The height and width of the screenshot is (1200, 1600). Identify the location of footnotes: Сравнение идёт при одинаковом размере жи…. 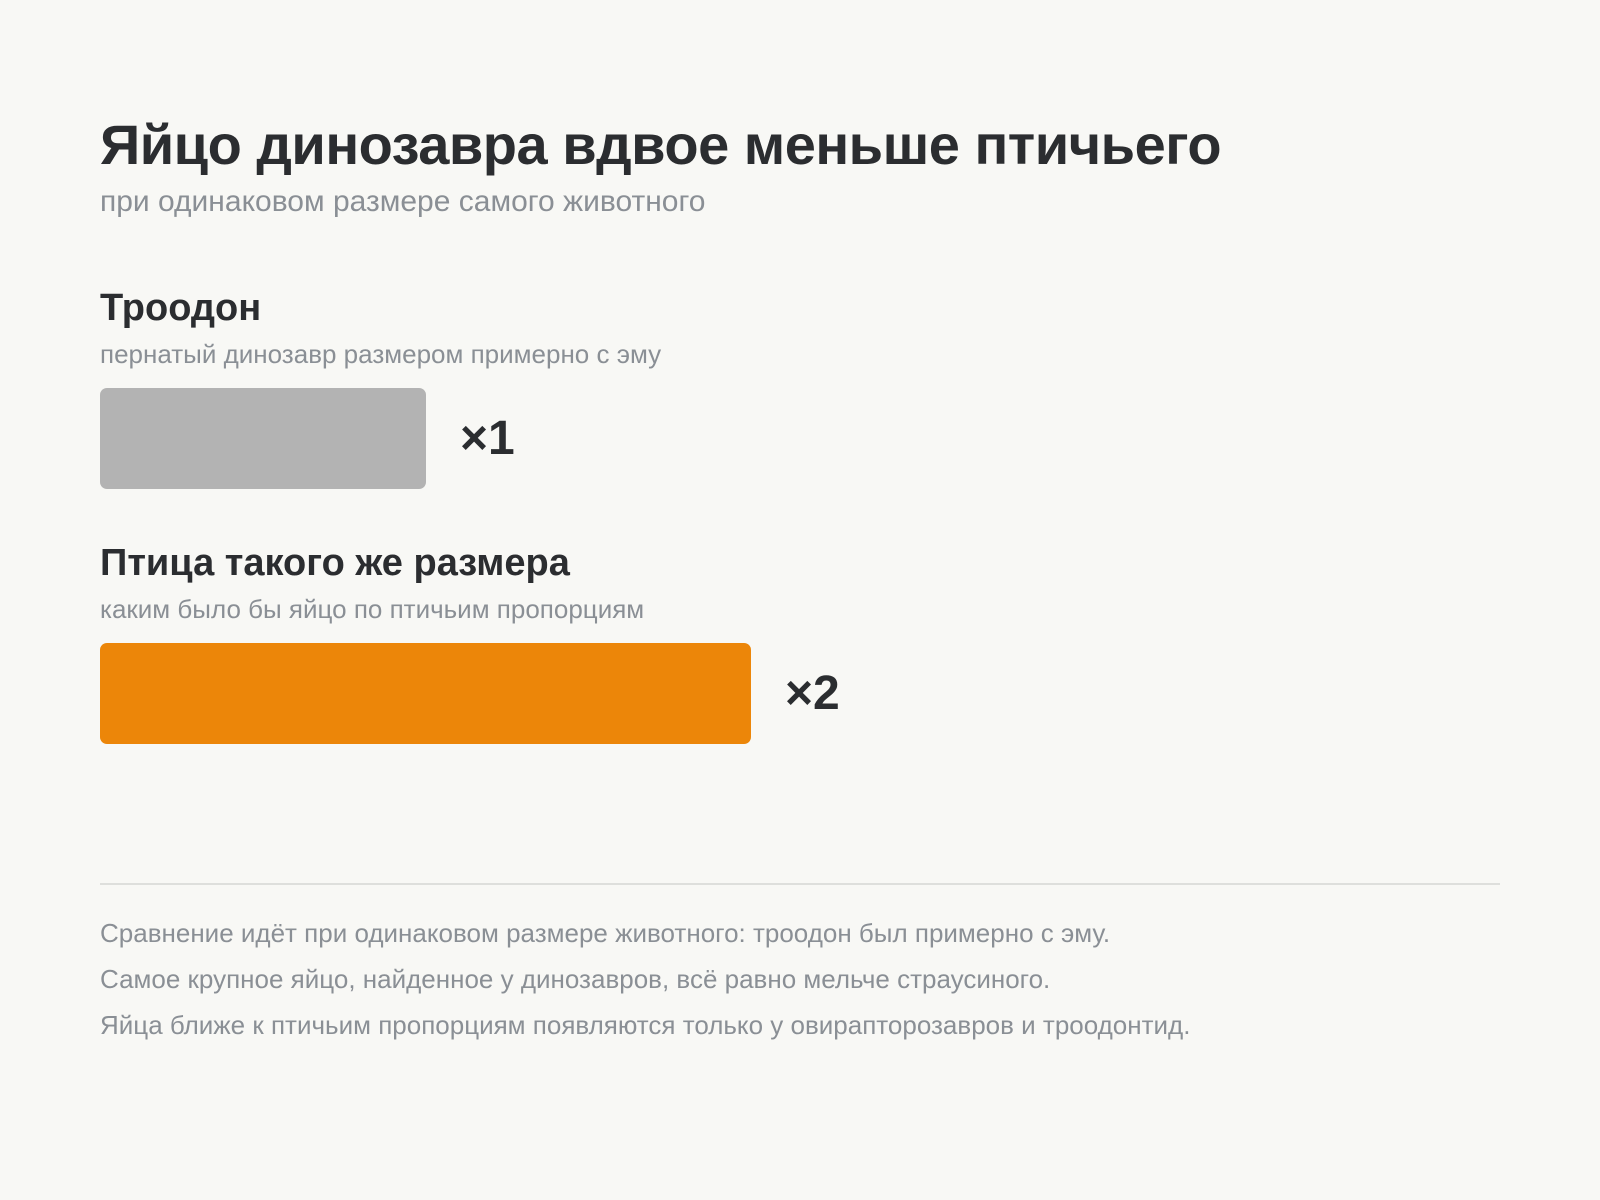
(800, 979).